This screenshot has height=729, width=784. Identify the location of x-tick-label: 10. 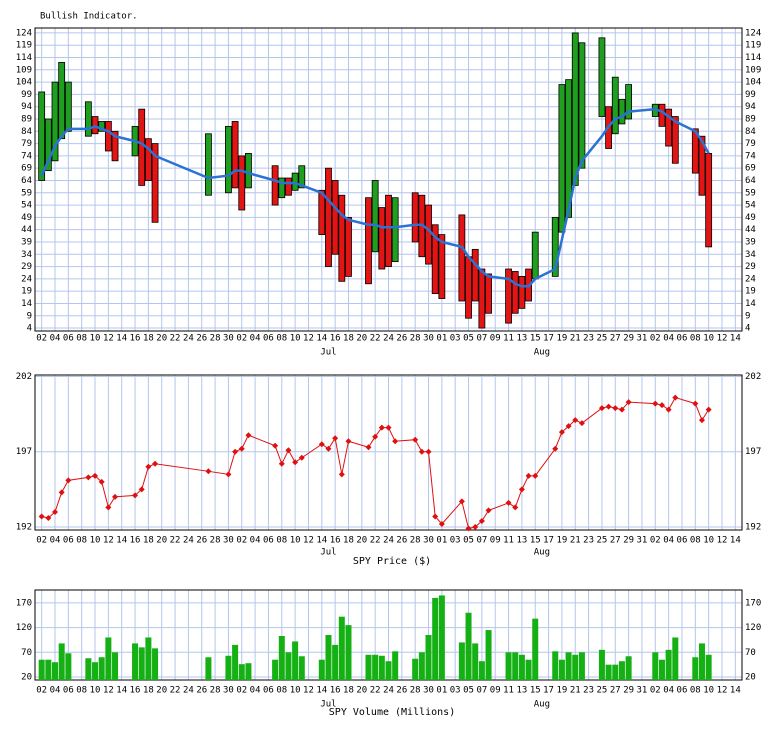
(95, 691).